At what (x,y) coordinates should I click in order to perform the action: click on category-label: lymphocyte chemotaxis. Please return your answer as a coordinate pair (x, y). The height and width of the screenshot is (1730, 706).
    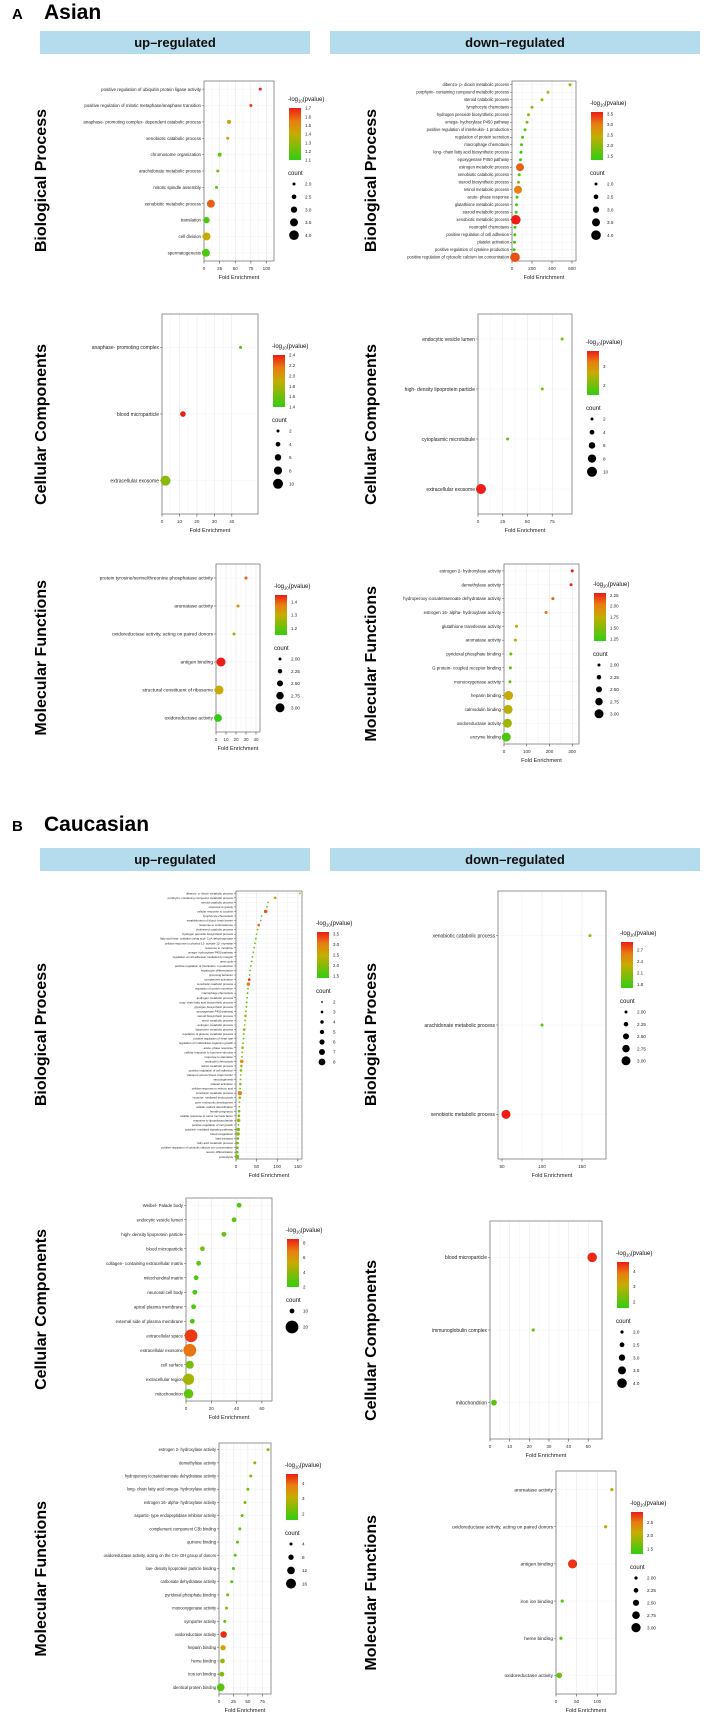
    Looking at the image, I should click on (218, 916).